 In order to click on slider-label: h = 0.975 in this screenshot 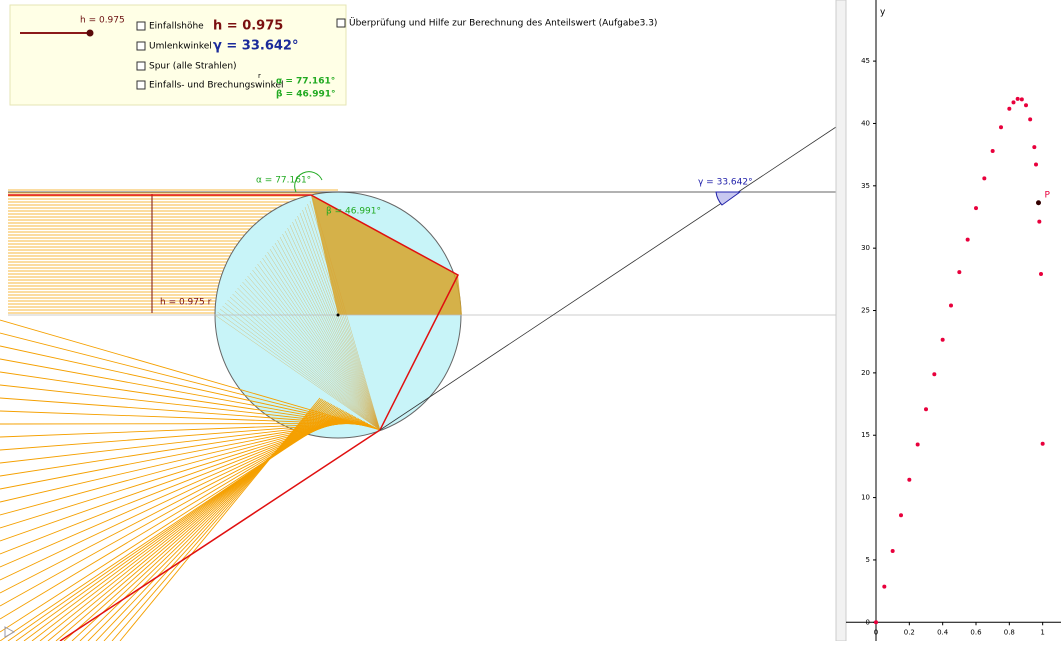, I will do `click(102, 21)`.